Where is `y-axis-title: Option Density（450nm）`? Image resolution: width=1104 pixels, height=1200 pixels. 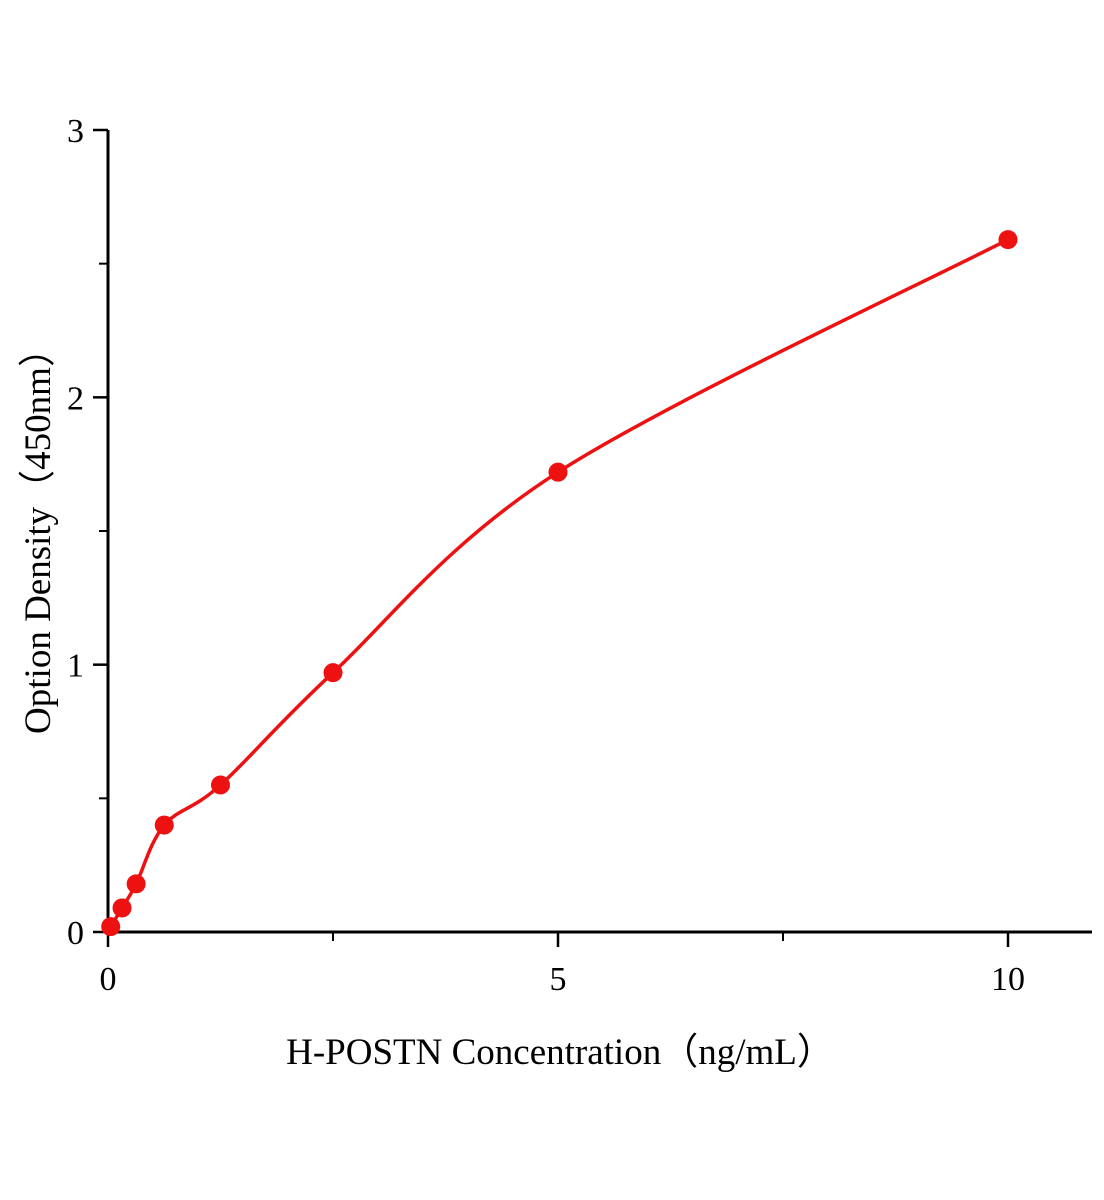 y-axis-title: Option Density（450nm） is located at coordinates (38, 532).